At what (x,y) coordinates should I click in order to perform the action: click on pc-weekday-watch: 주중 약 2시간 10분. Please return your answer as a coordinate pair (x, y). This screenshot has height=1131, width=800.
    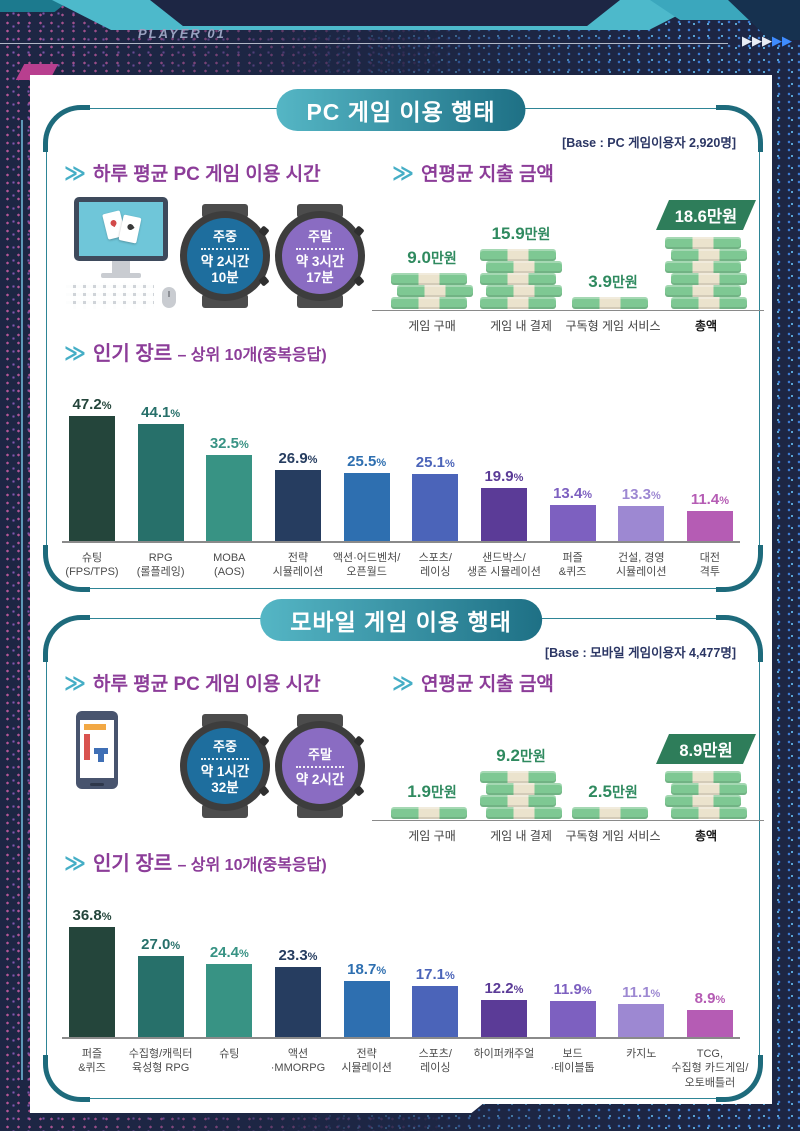
    Looking at the image, I should click on (225, 256).